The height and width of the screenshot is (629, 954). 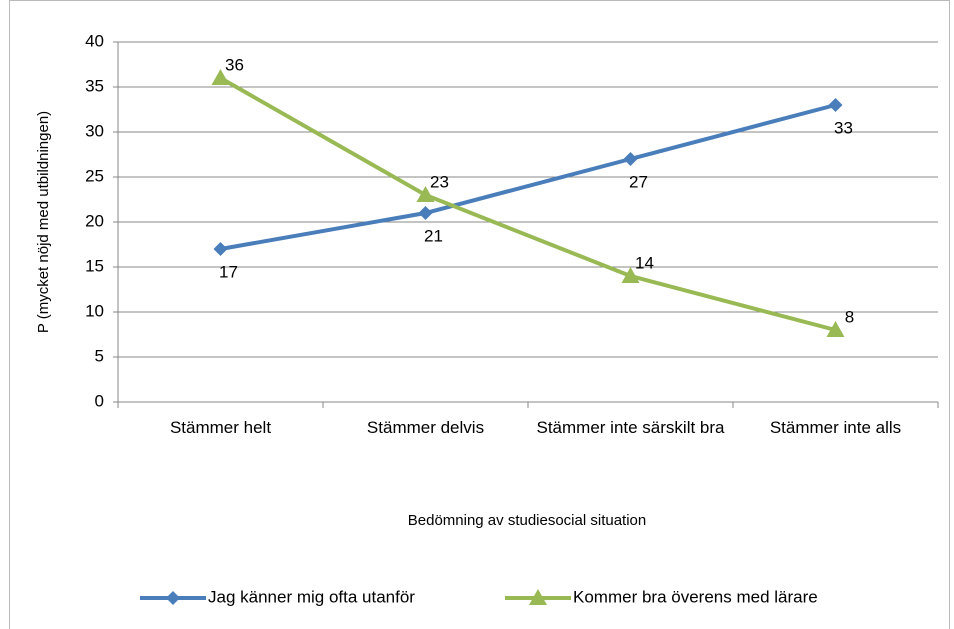 What do you see at coordinates (695, 596) in the screenshot?
I see `legend-label: Kommer bra överens med lärare` at bounding box center [695, 596].